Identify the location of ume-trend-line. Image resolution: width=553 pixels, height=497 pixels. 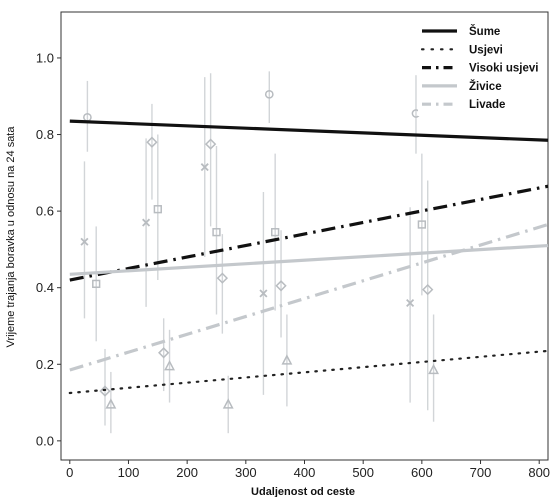
(309, 130).